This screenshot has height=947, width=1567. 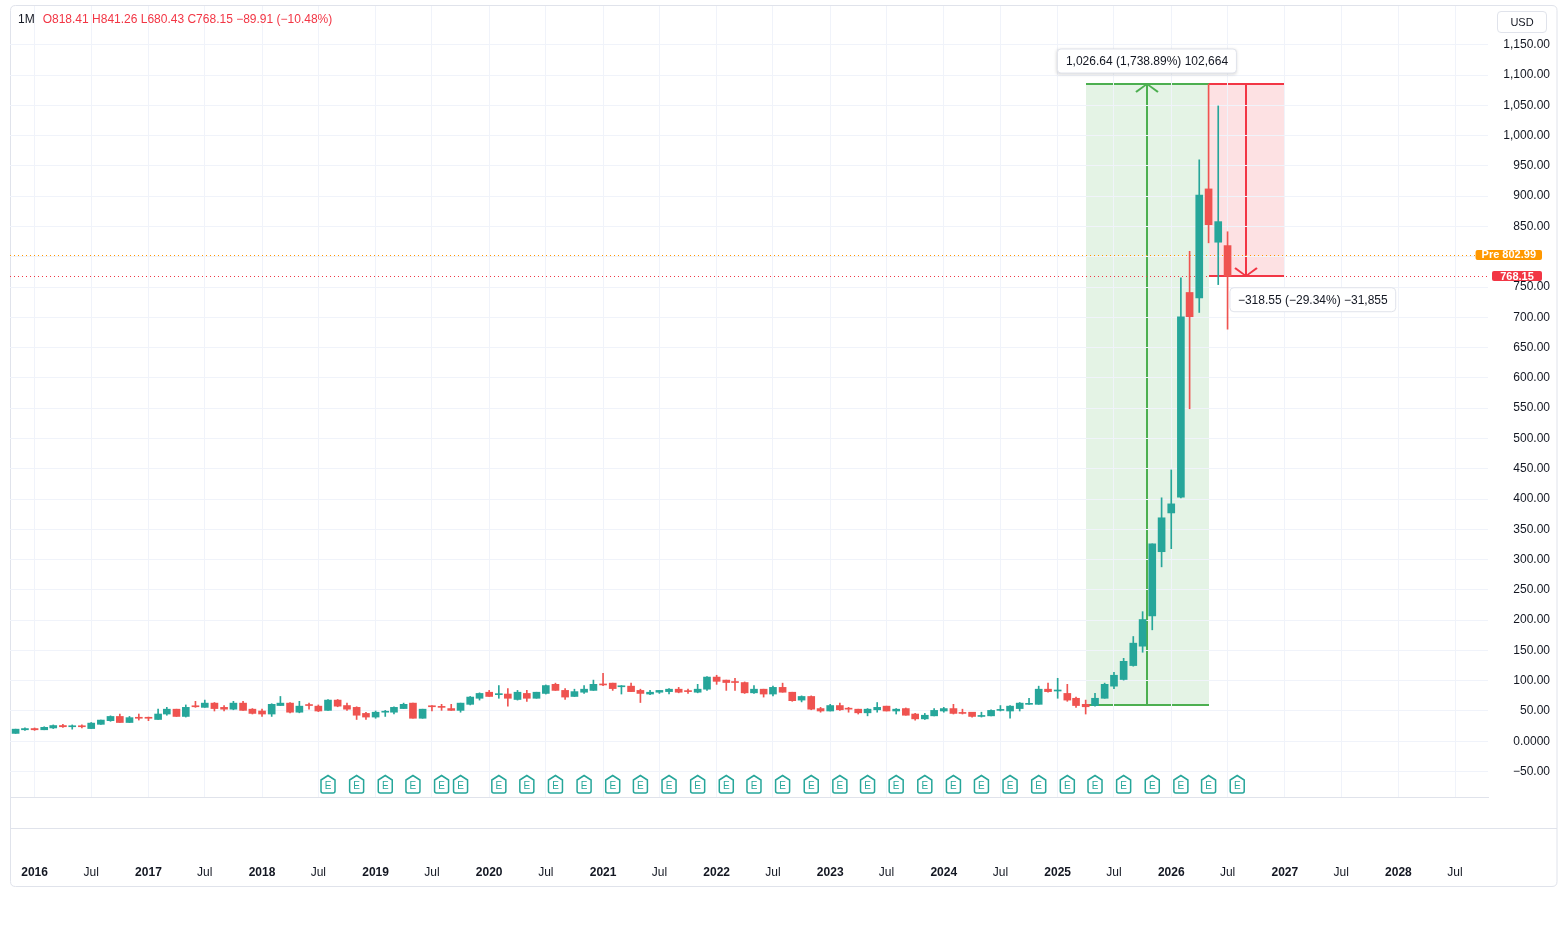 I want to click on annotation: 1,026.64 (1,738.89%) 102,664, so click(x=1147, y=61).